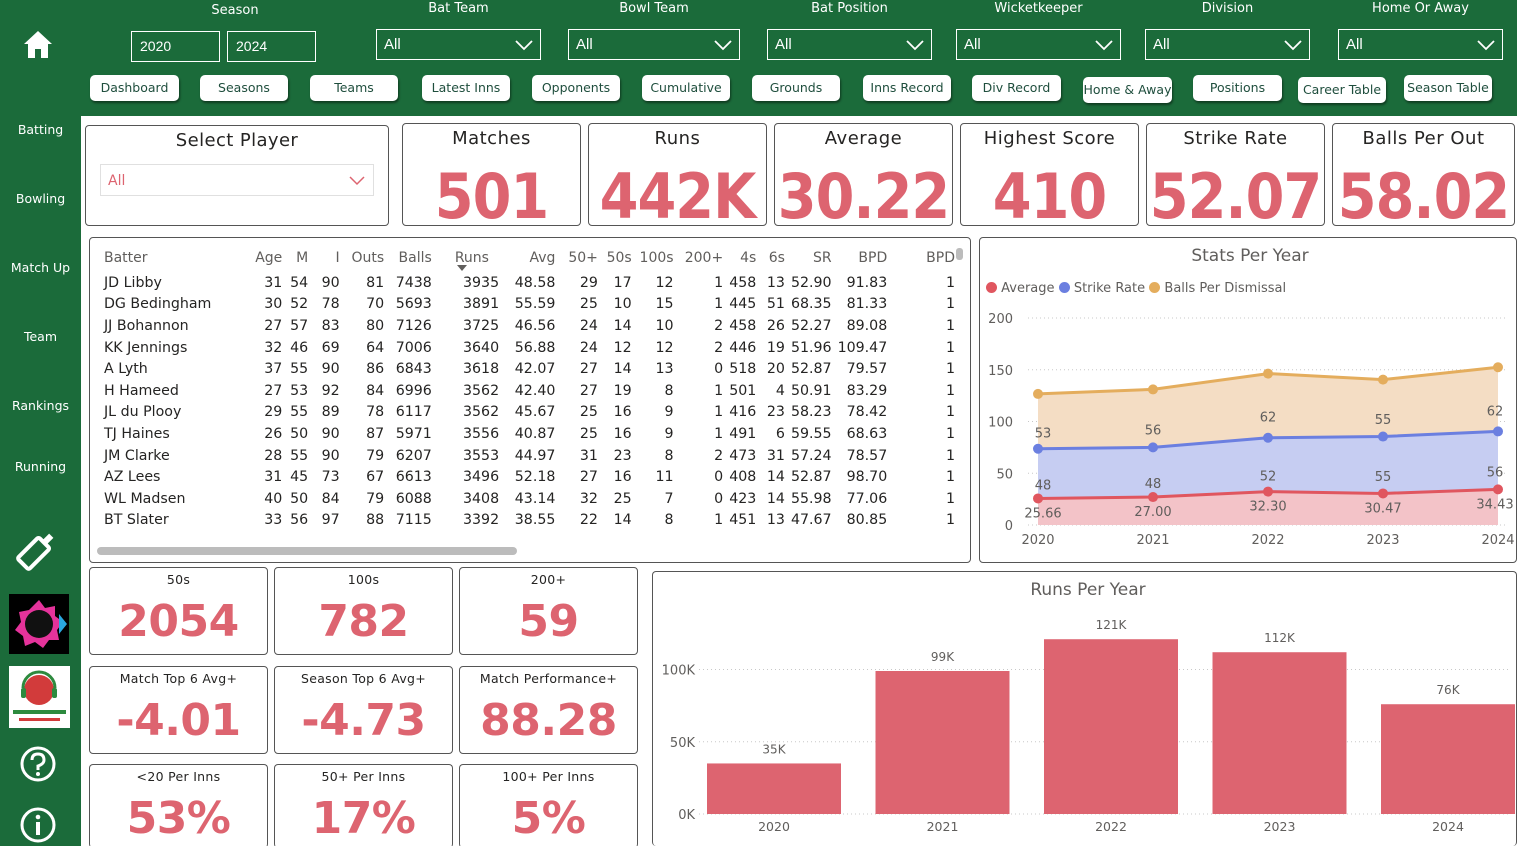  Describe the element at coordinates (618, 257) in the screenshot. I see `column-header: 50s` at that location.